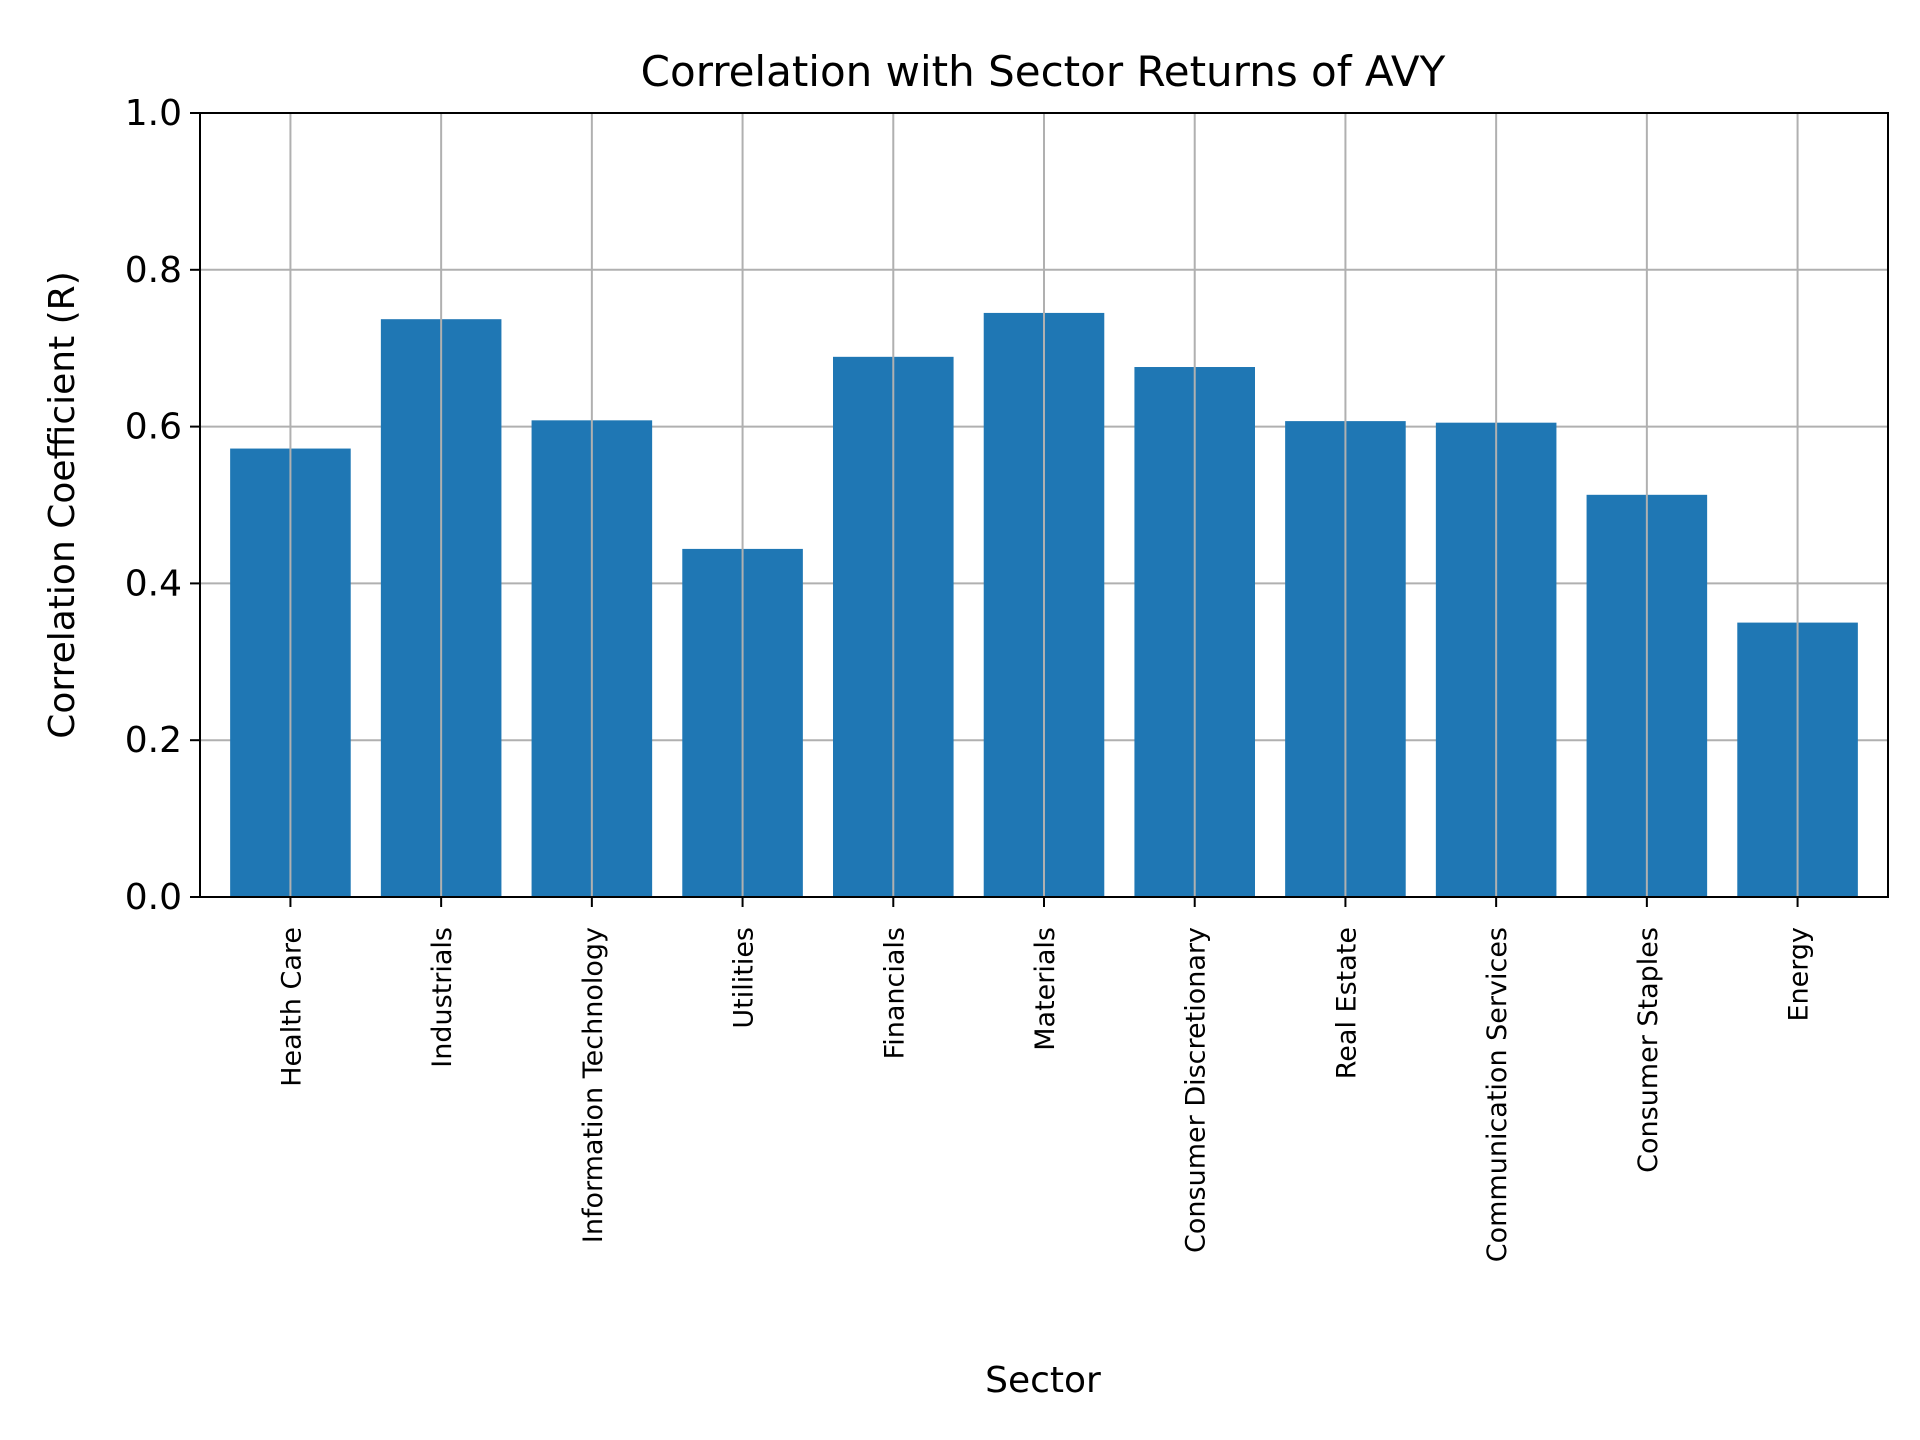 The width and height of the screenshot is (1920, 1440). I want to click on y-tick-label: 0.4, so click(153, 583).